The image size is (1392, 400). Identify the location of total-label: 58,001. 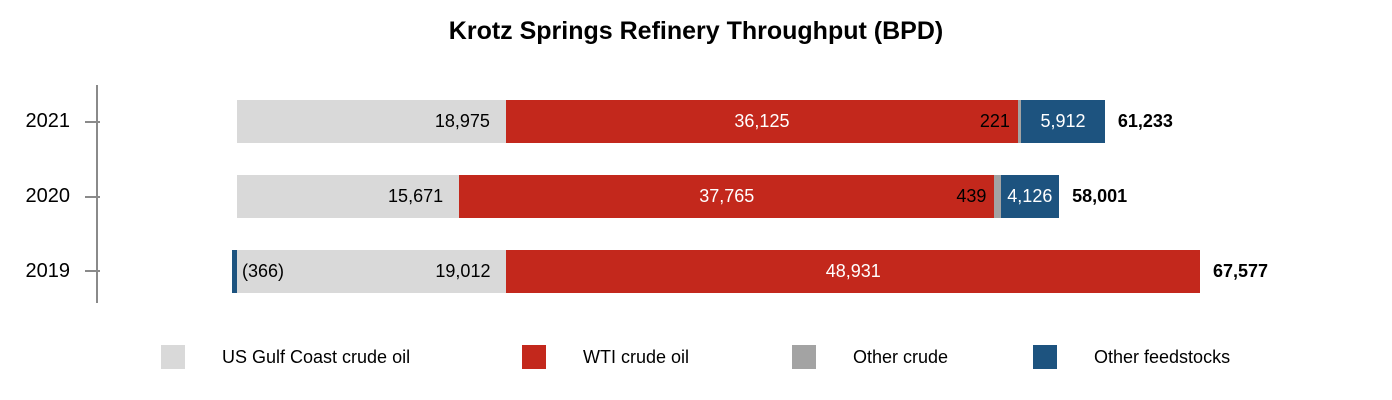
(1100, 196).